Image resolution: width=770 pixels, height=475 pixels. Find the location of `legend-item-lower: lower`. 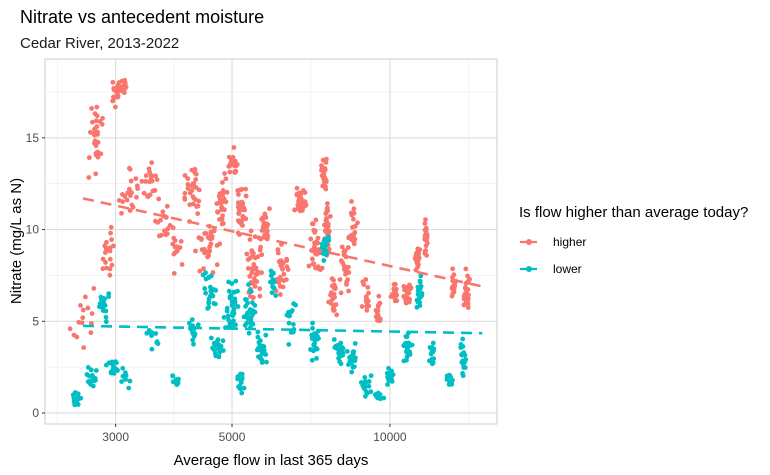

legend-item-lower: lower is located at coordinates (633, 268).